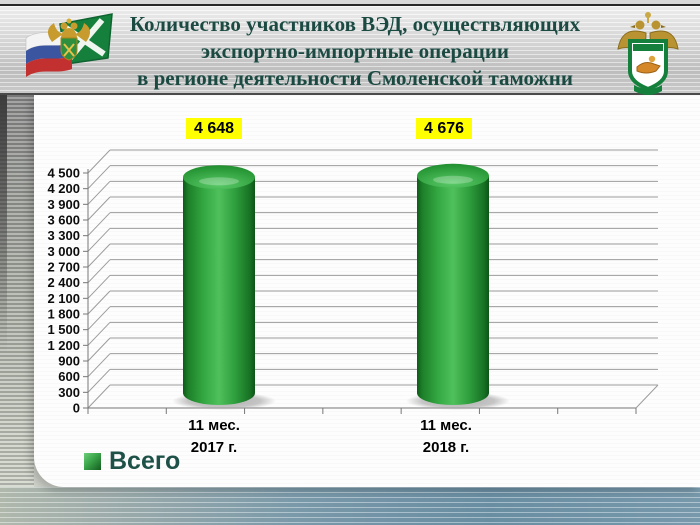 The height and width of the screenshot is (525, 700). I want to click on data-label-2018: 4 676, so click(444, 128).